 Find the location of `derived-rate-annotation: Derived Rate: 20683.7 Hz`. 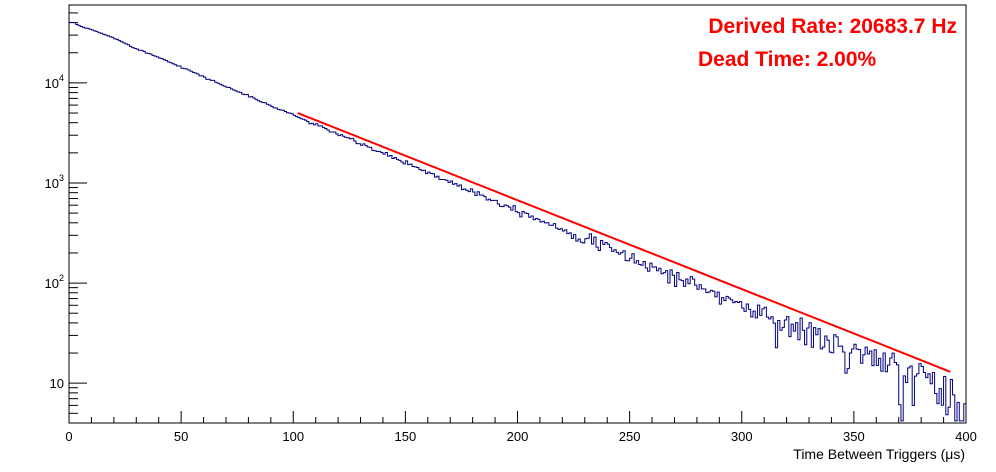

derived-rate-annotation: Derived Rate: 20683.7 Hz is located at coordinates (832, 26).